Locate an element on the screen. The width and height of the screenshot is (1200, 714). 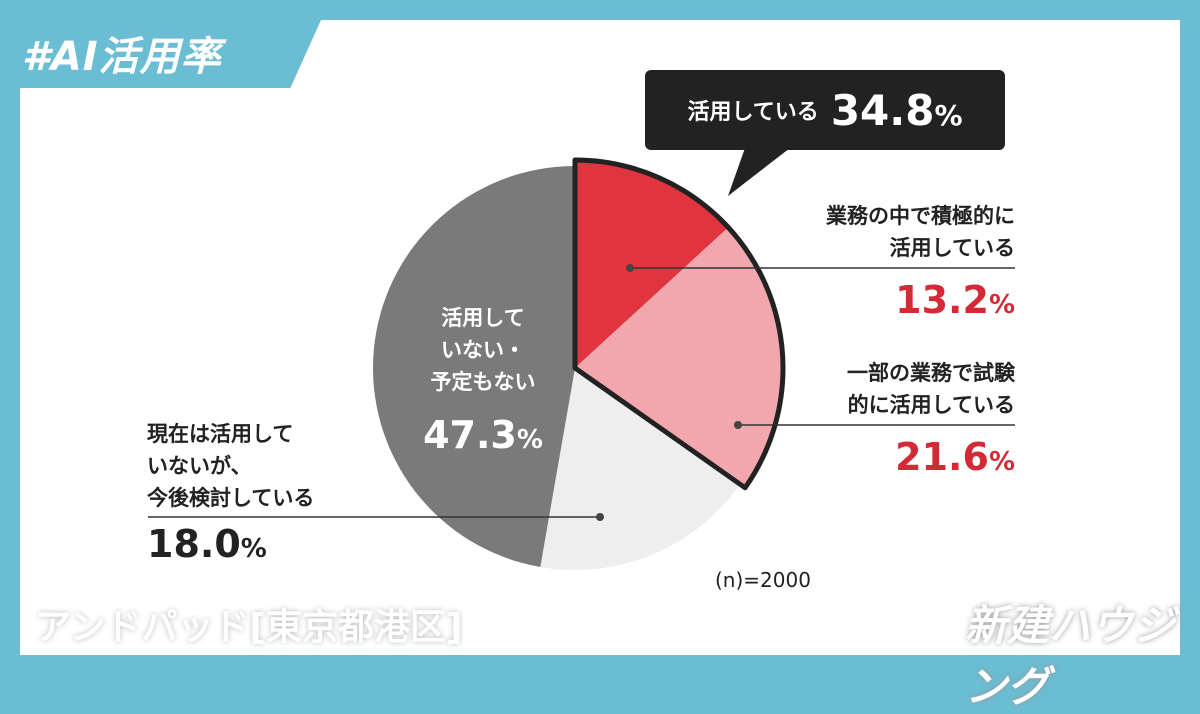
callout-value: 34.8 is located at coordinates (882, 110).